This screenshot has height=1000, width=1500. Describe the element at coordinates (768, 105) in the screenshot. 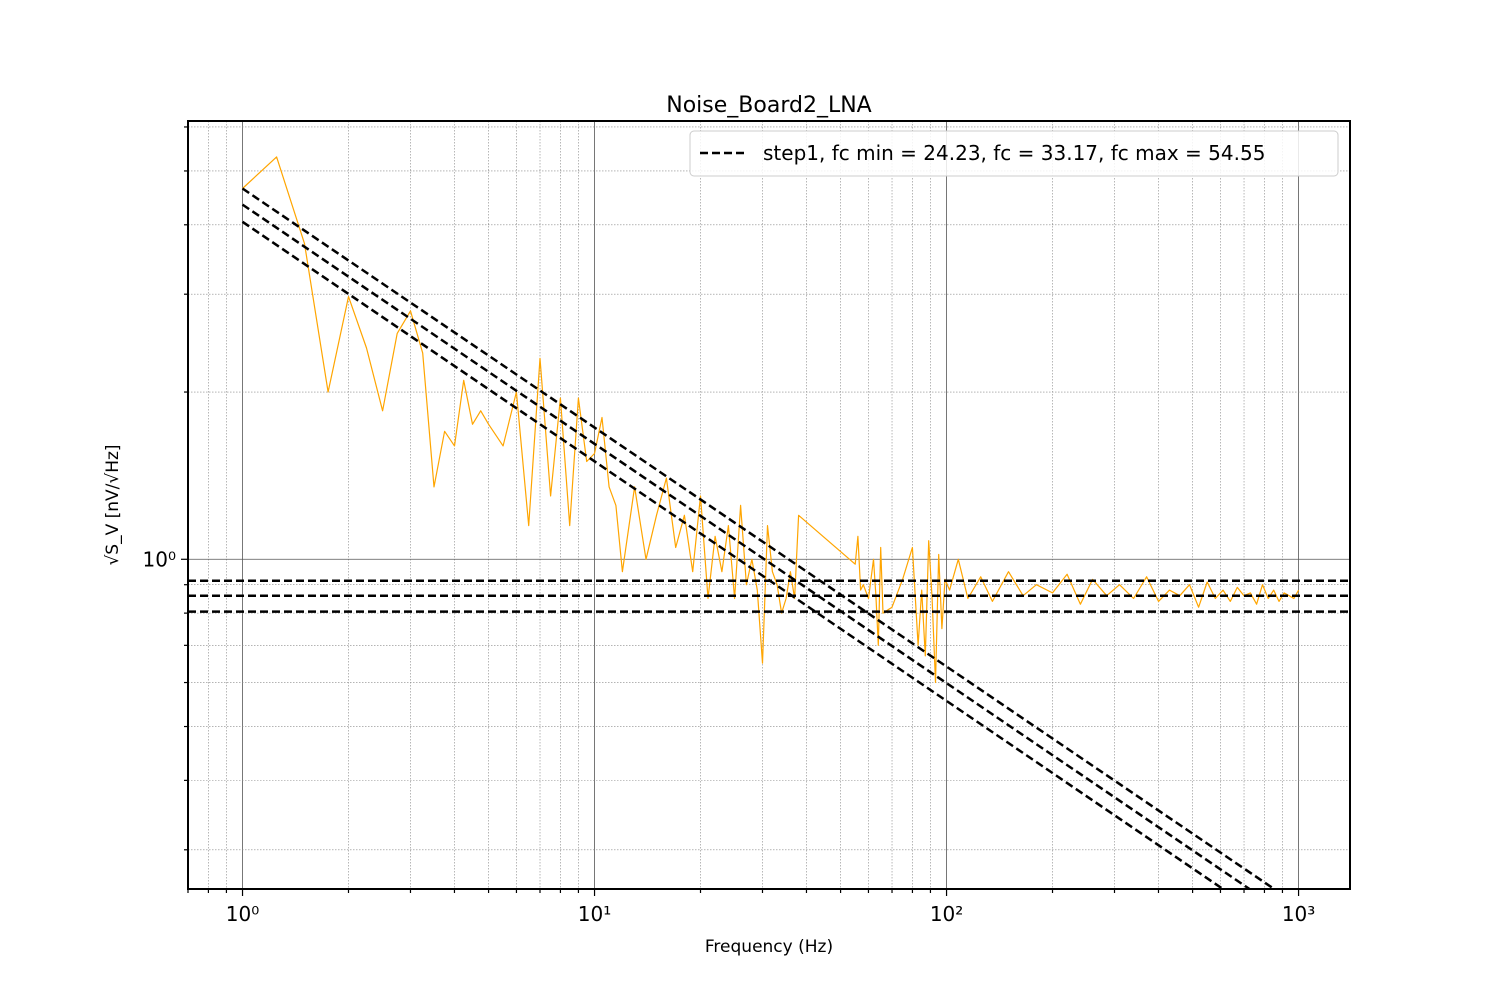

I see `chart-title: Noise_Board2_LNA` at that location.